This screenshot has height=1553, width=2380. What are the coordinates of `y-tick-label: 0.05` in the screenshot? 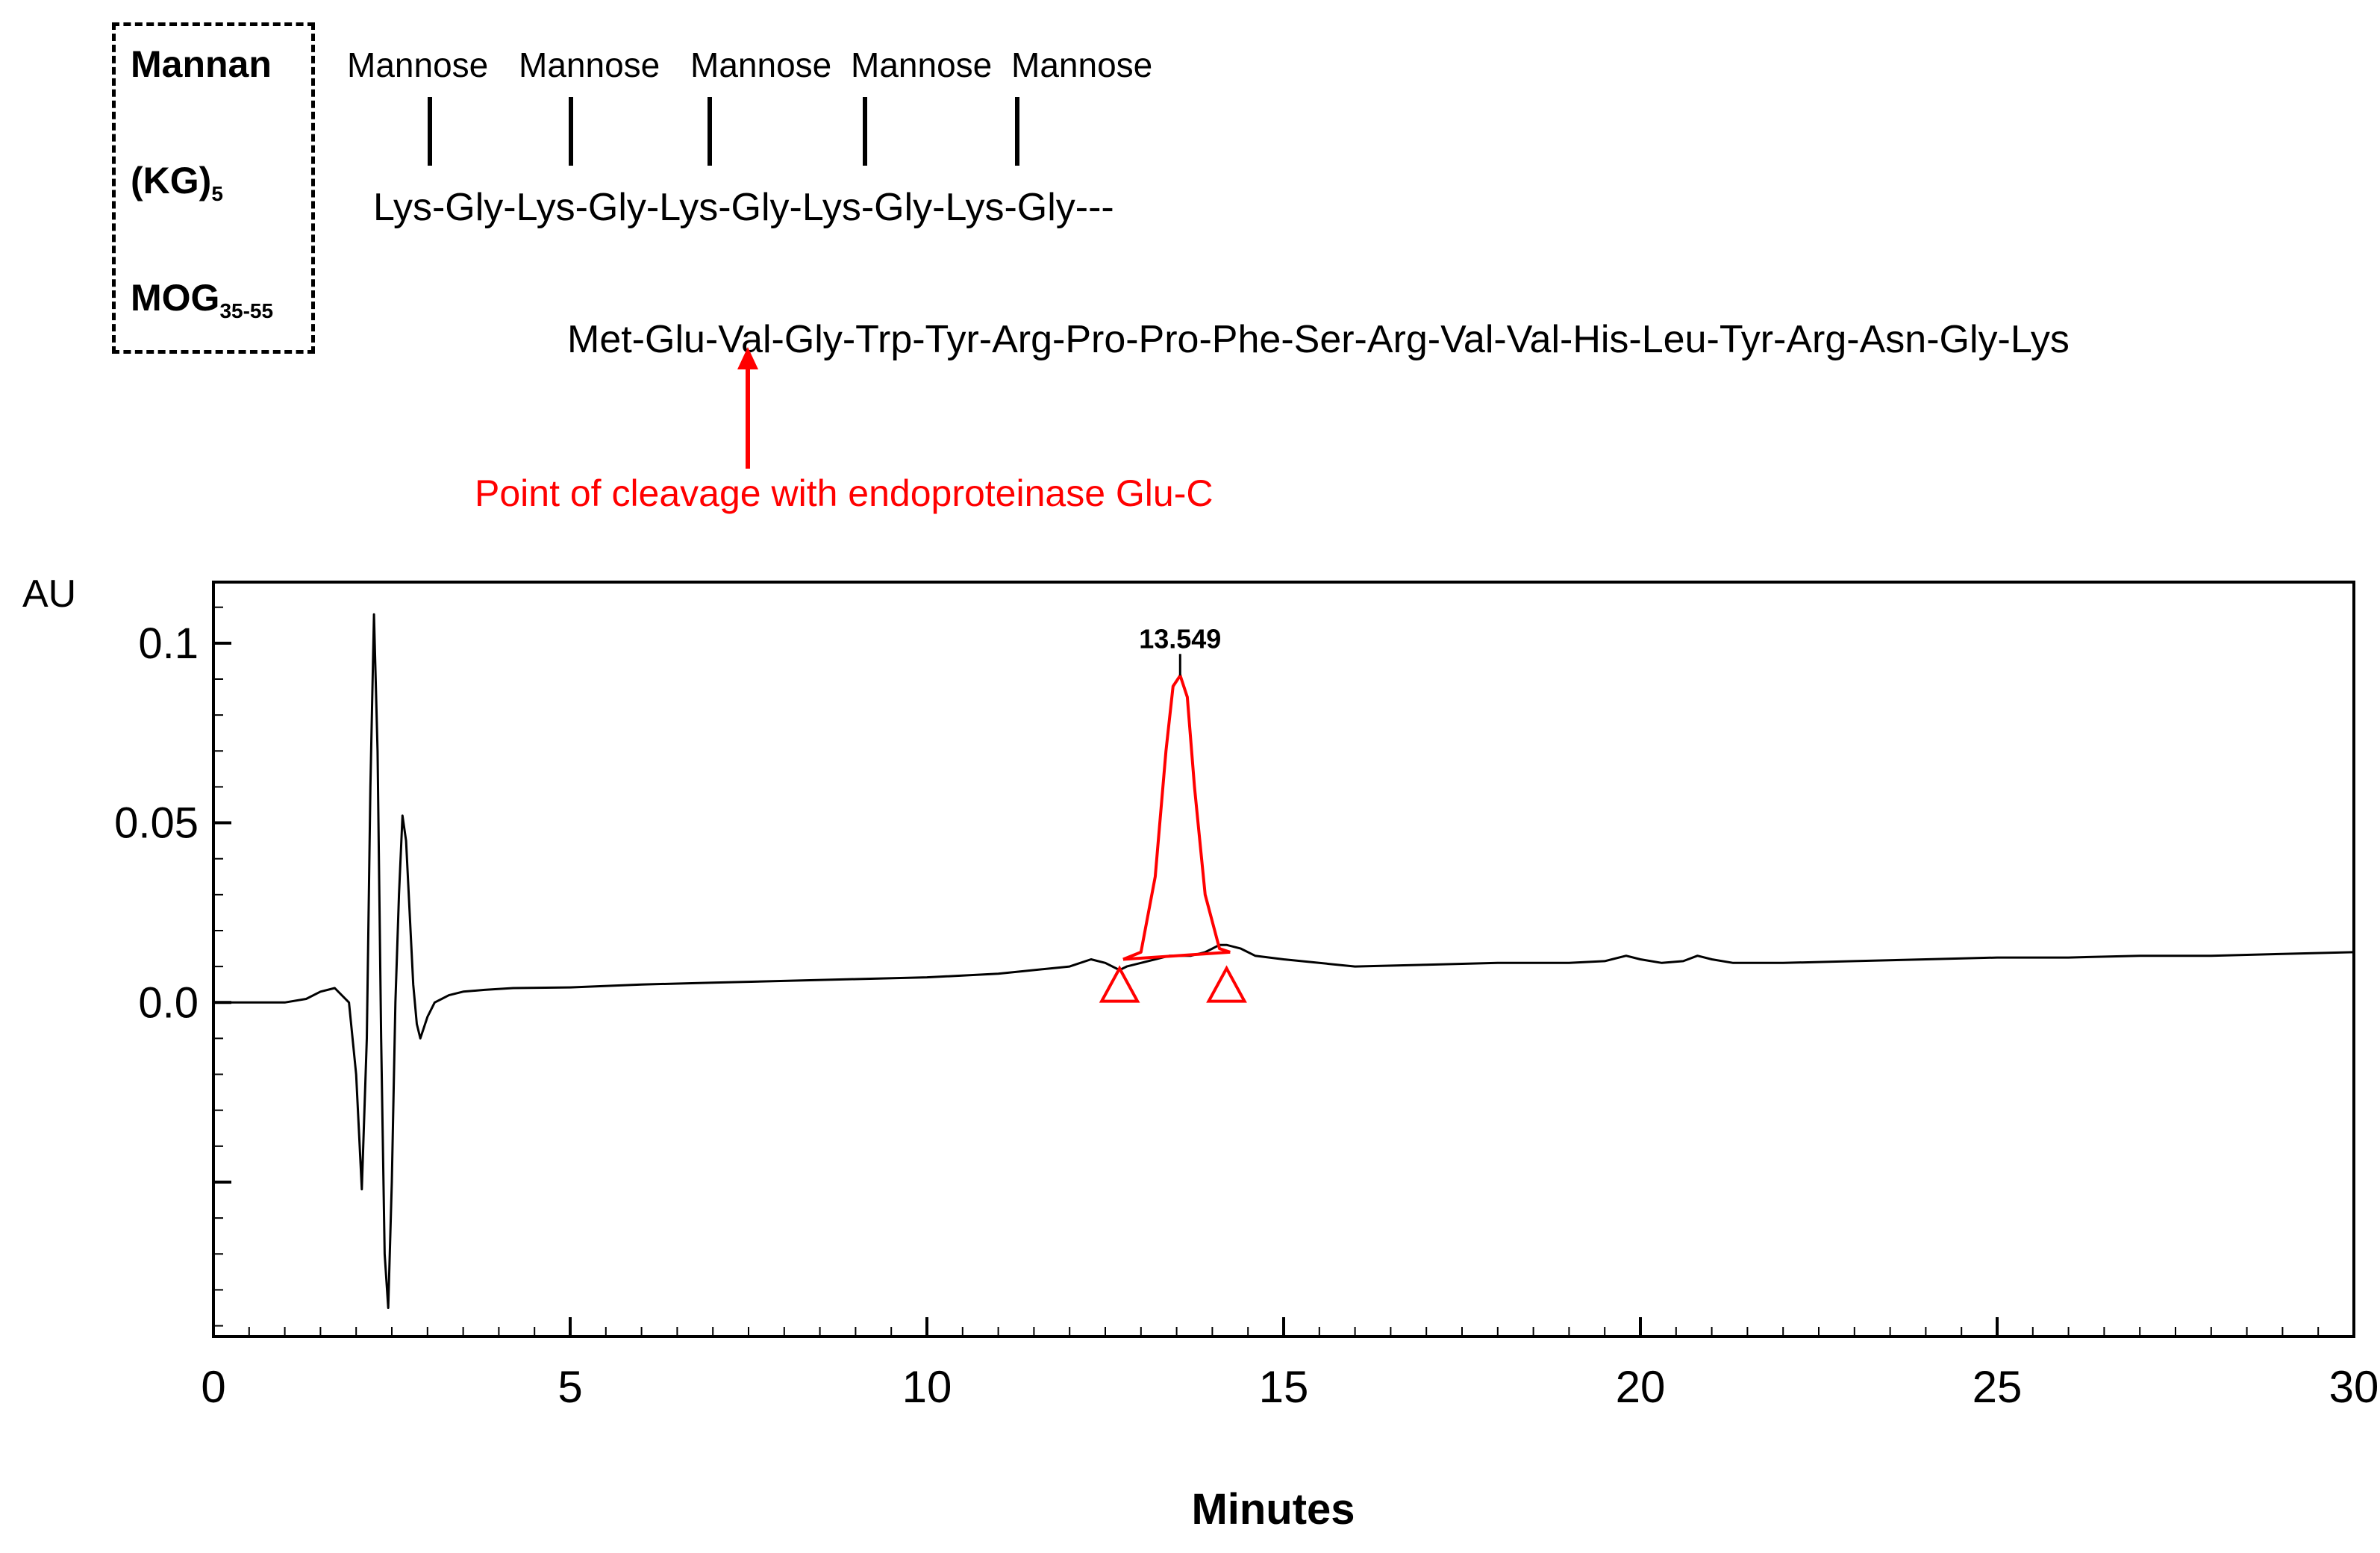 It's located at (156, 823).